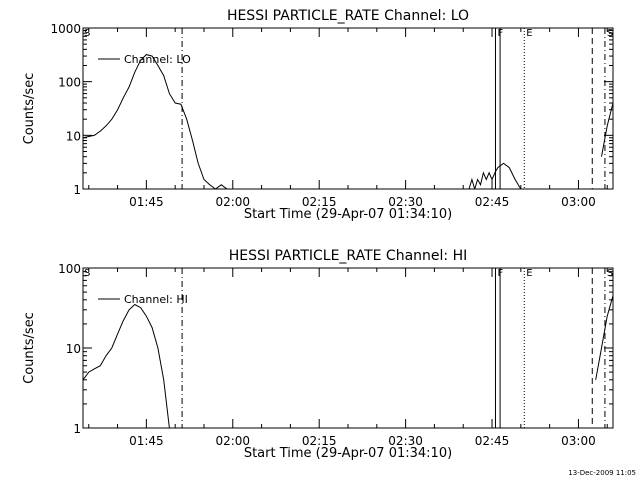 The width and height of the screenshot is (640, 480). Describe the element at coordinates (156, 299) in the screenshot. I see `legend-label: Channel: HI` at that location.